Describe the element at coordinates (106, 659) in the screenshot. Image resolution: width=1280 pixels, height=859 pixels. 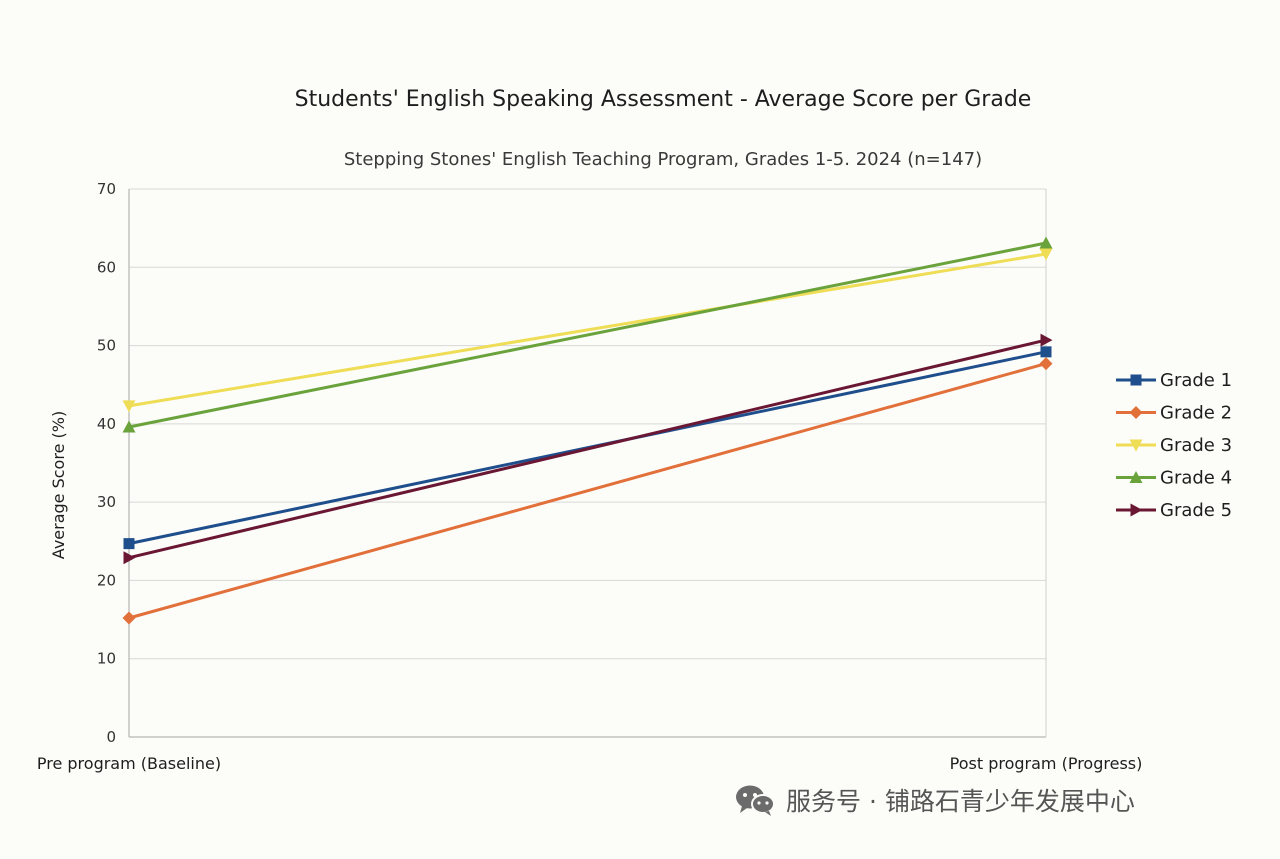
I see `y-tick-label: 10` at that location.